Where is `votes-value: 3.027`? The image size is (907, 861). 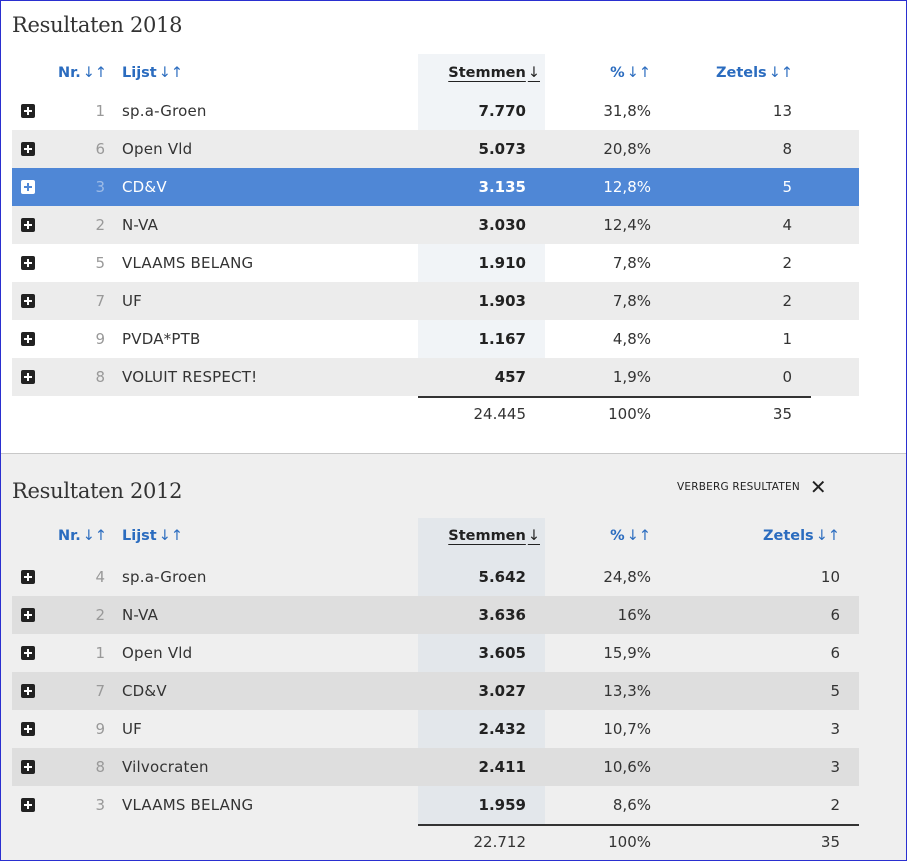
votes-value: 3.027 is located at coordinates (502, 691).